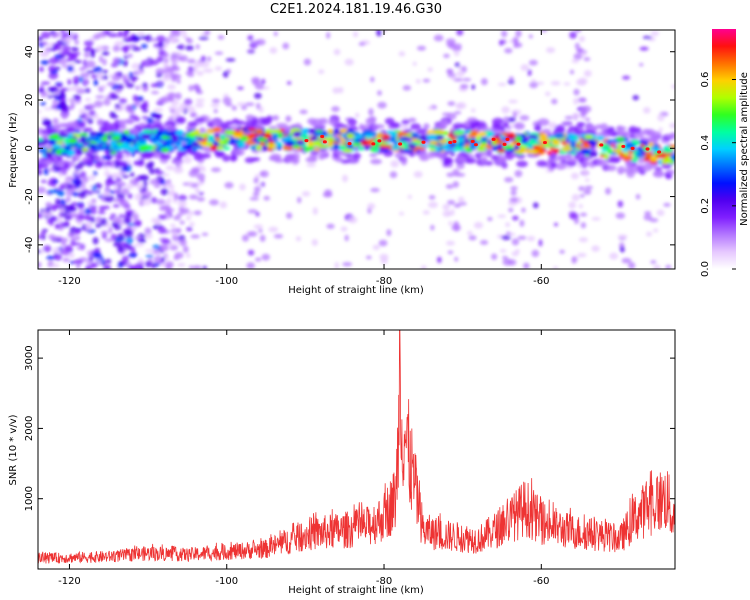 The image size is (750, 600). I want to click on y-tick-label: 0, so click(29, 148).